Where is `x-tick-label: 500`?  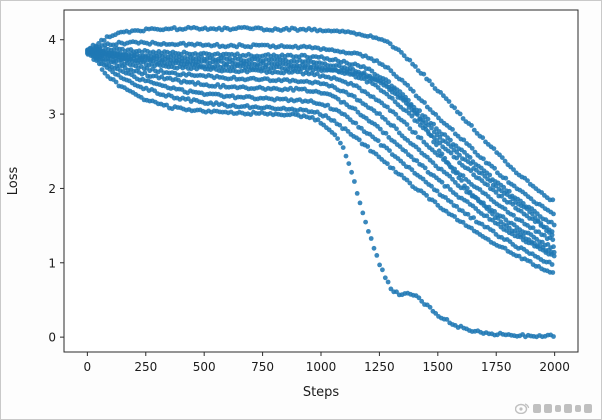 x-tick-label: 500 is located at coordinates (204, 367).